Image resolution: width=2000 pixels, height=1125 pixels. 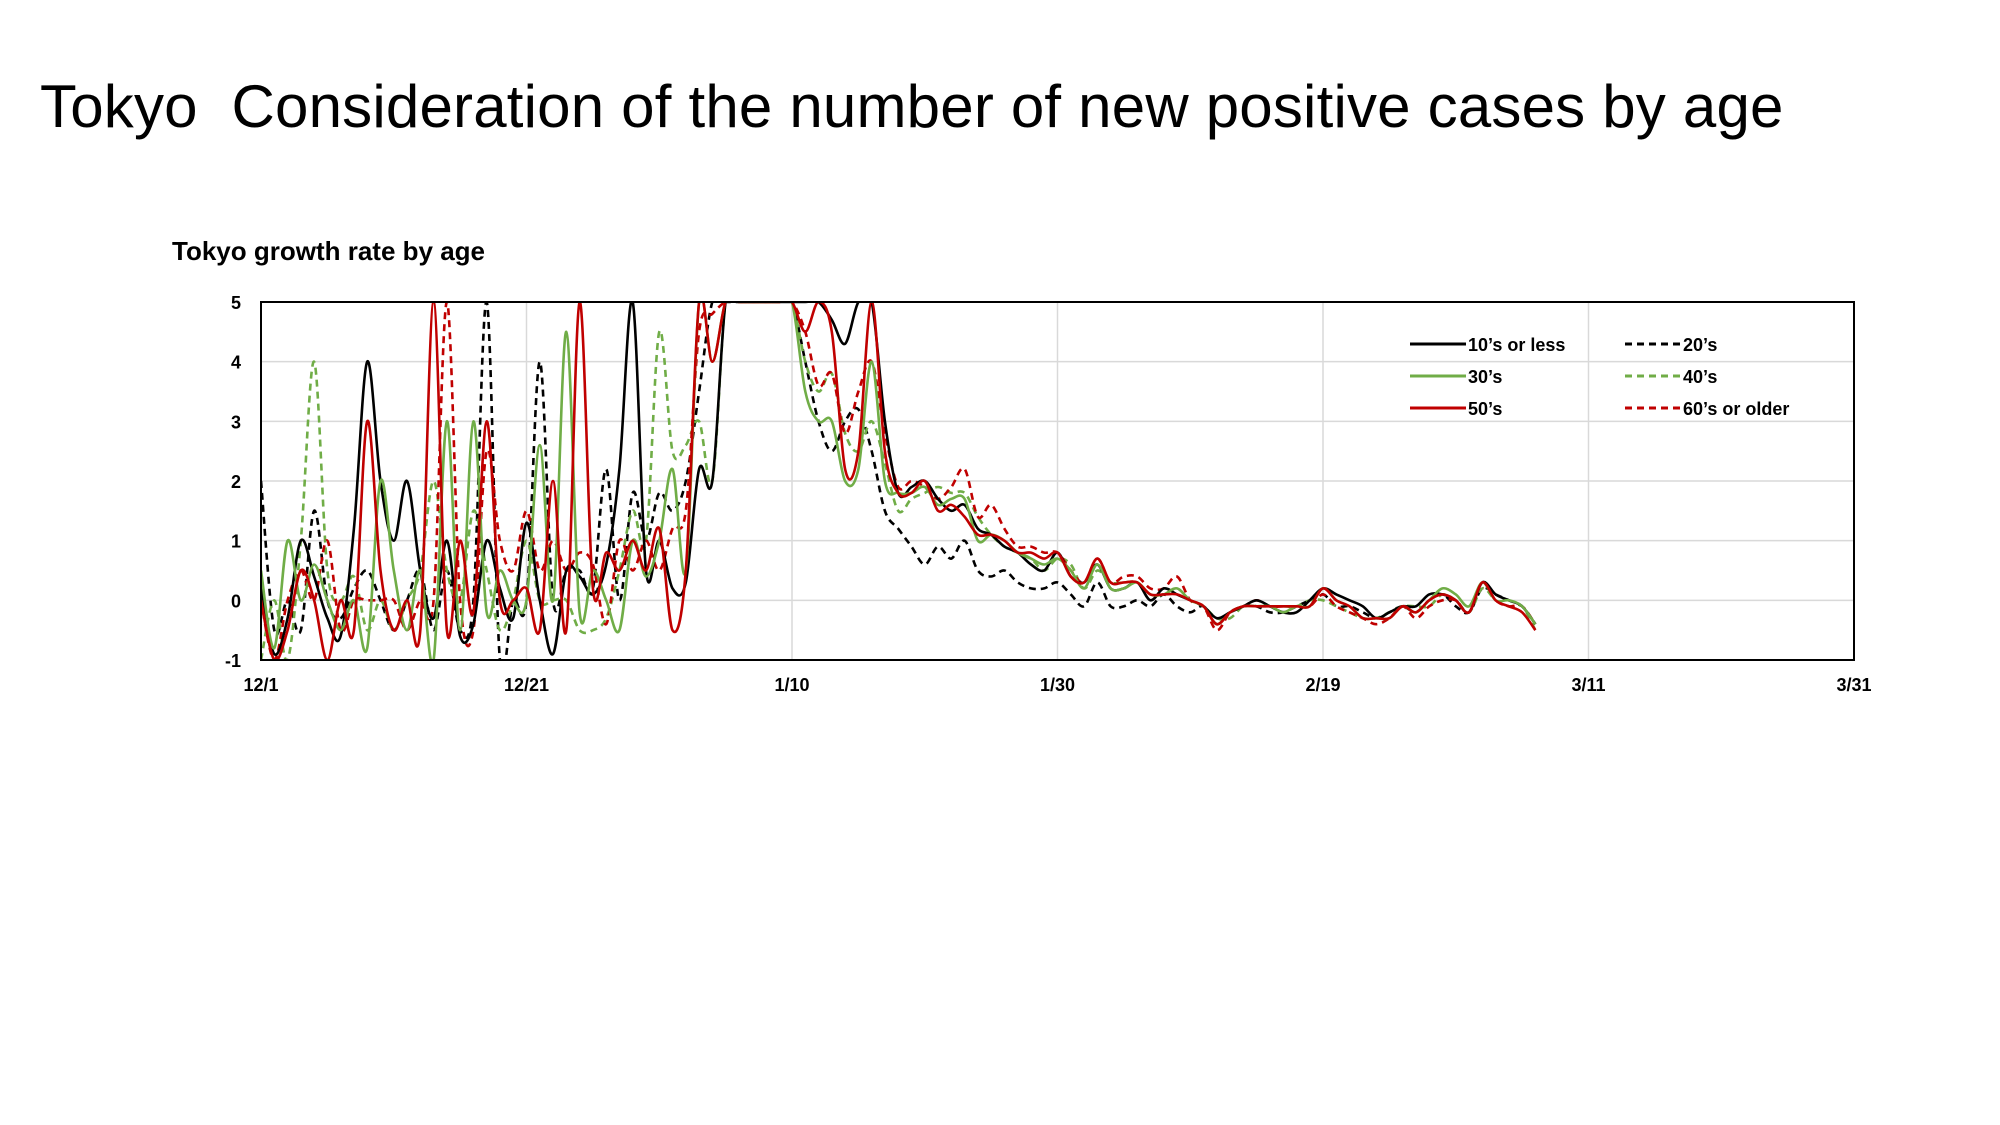 I want to click on legend-label: 60’s or older, so click(x=1736, y=409).